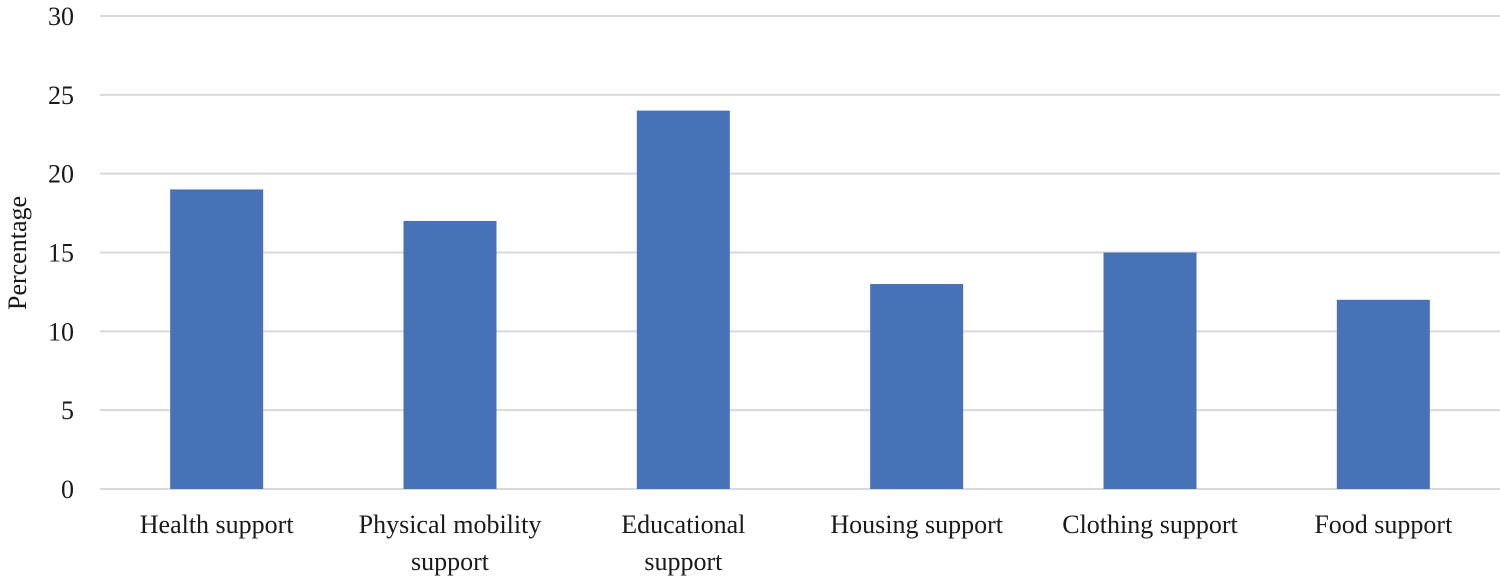  I want to click on y-tick-label: 10, so click(61, 331).